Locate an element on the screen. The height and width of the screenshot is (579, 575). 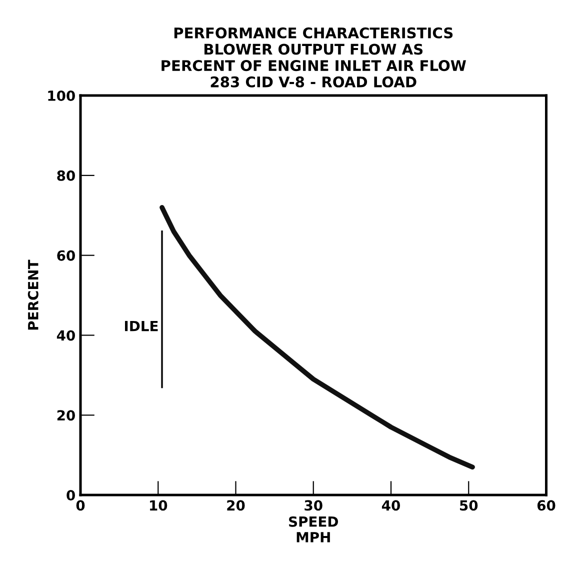
y-tick-label: 0 is located at coordinates (70, 495).